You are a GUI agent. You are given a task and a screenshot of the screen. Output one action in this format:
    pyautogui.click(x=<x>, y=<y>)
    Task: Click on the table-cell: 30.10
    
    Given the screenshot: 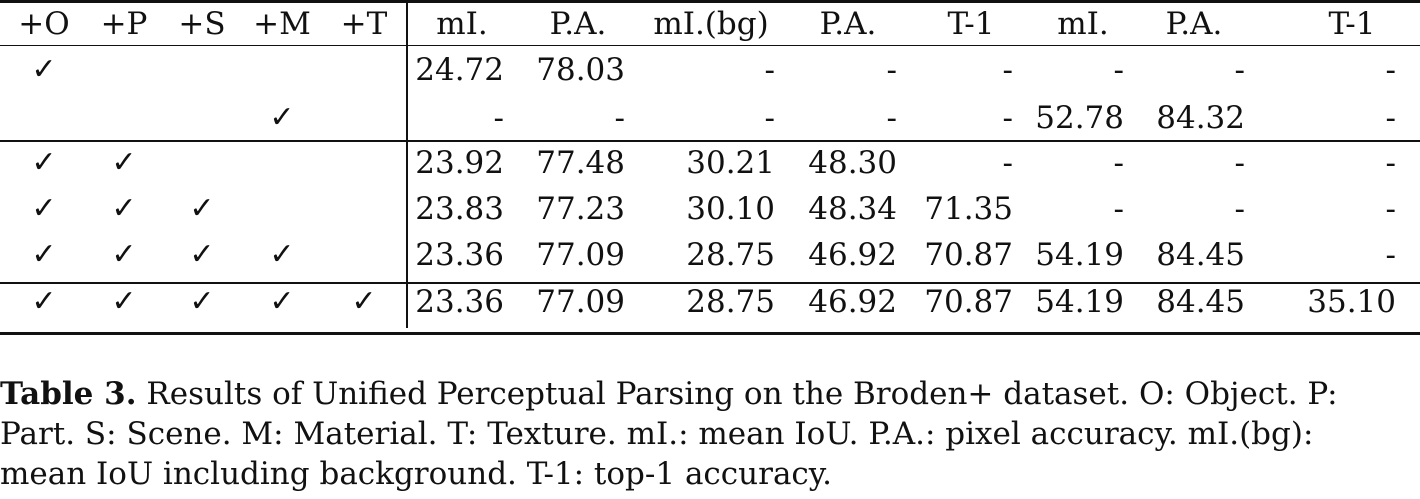 What is the action you would take?
    pyautogui.click(x=730, y=209)
    